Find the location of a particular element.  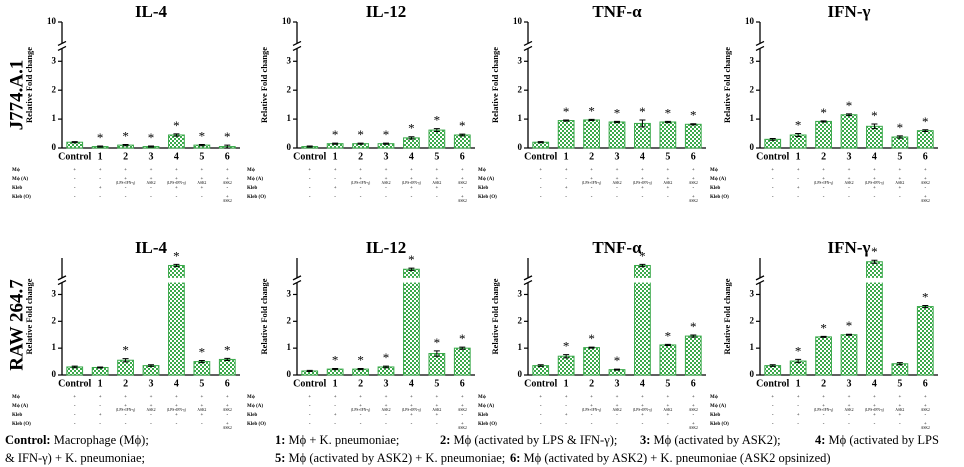

legend-entry: 3: Mϕ (activated by ASK2); is located at coordinates (710, 440).